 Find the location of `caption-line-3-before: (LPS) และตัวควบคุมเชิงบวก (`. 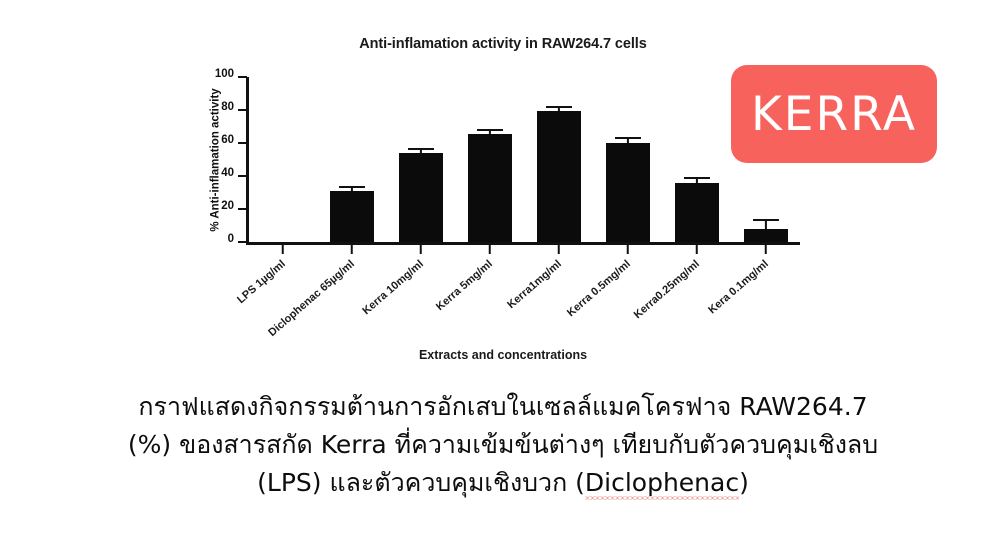

caption-line-3-before: (LPS) และตัวควบคุมเชิงบวก ( is located at coordinates (421, 482).